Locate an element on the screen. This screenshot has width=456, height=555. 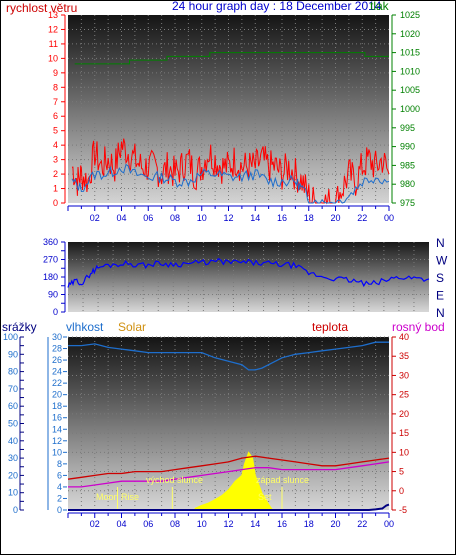
wind-tick-label: 2 is located at coordinates (55, 174).